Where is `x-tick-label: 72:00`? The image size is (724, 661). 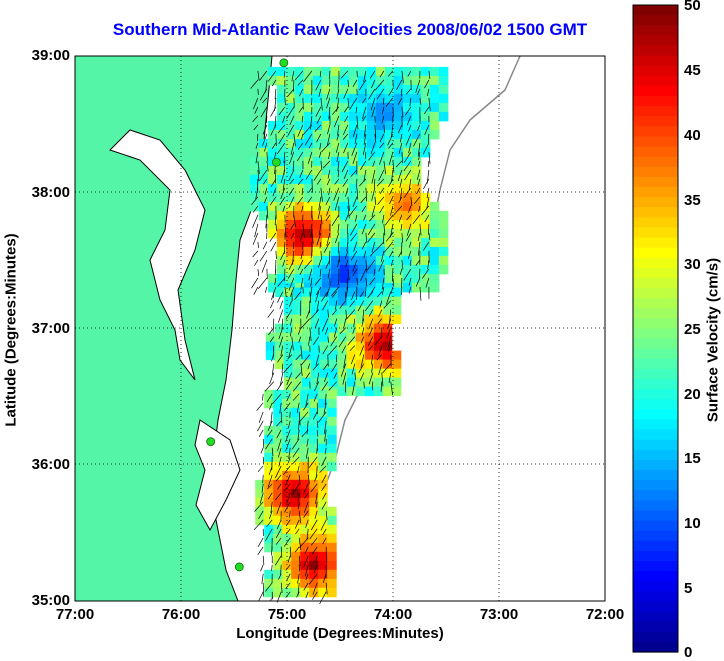
x-tick-label: 72:00 is located at coordinates (605, 614).